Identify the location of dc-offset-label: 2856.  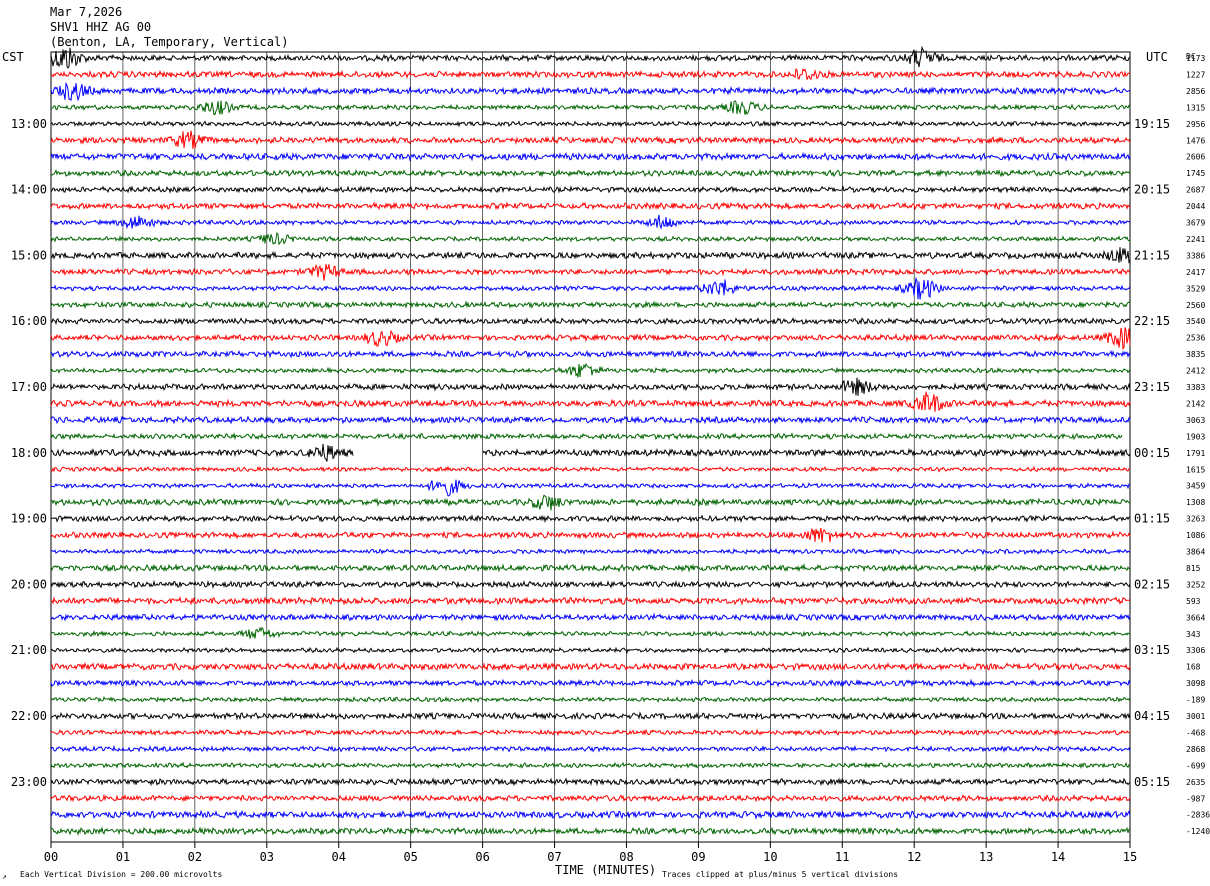
(1195, 91).